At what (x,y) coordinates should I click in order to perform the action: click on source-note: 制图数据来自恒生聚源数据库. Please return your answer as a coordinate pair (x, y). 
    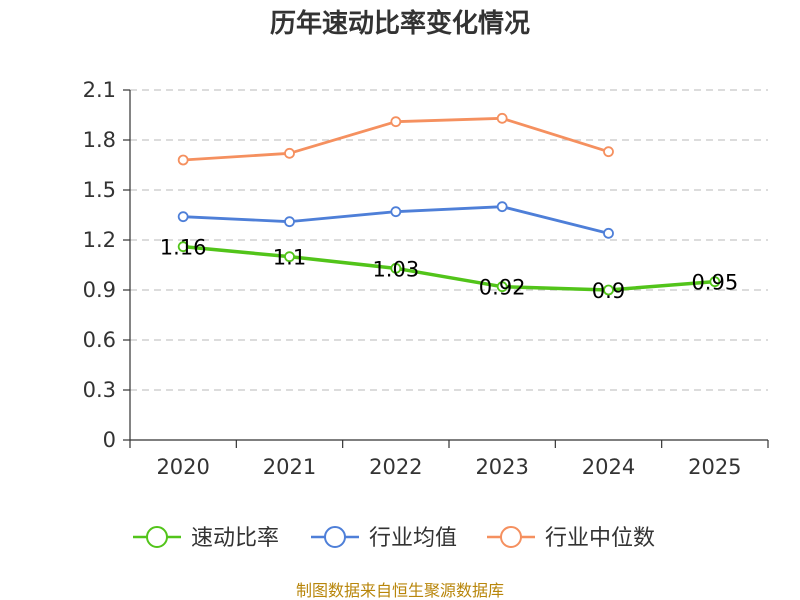
    Looking at the image, I should click on (400, 590).